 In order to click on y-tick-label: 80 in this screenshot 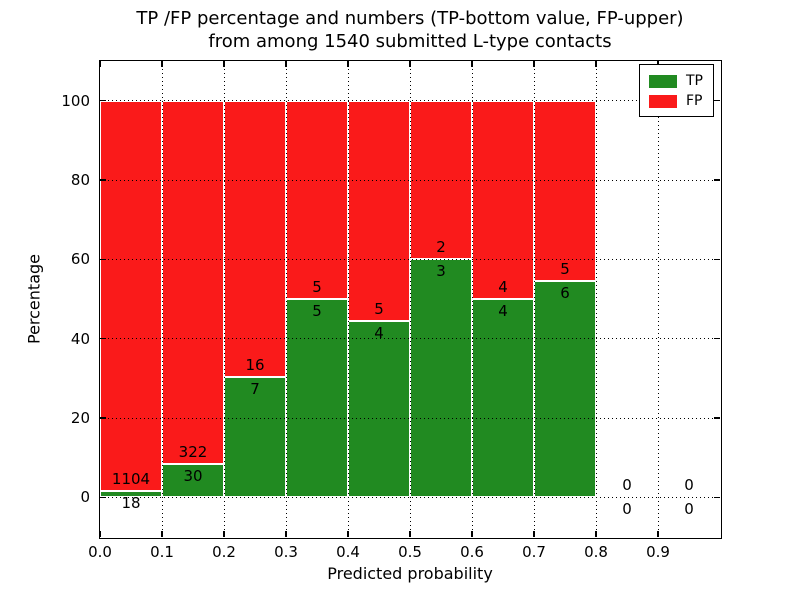, I will do `click(80, 180)`.